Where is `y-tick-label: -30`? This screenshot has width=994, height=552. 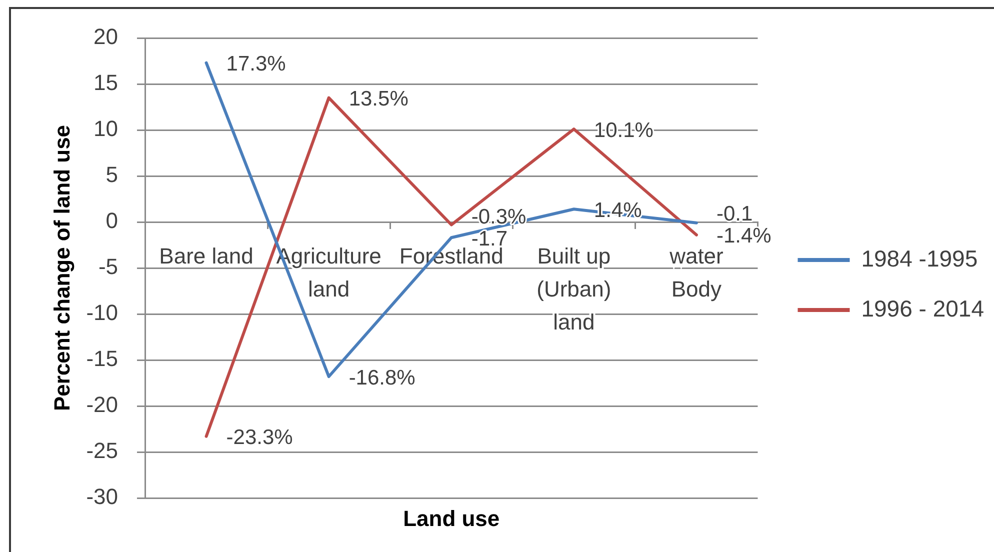 y-tick-label: -30 is located at coordinates (102, 497).